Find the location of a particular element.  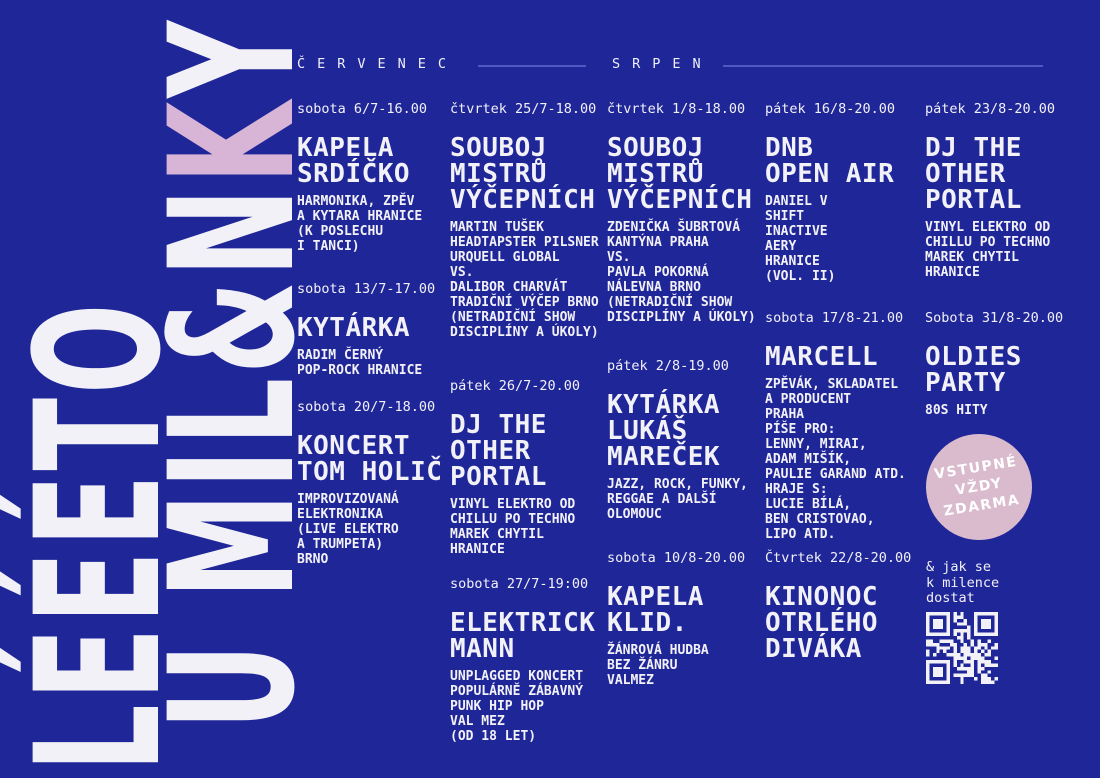

event-title: ELEKTRICK MANN is located at coordinates (523, 636).